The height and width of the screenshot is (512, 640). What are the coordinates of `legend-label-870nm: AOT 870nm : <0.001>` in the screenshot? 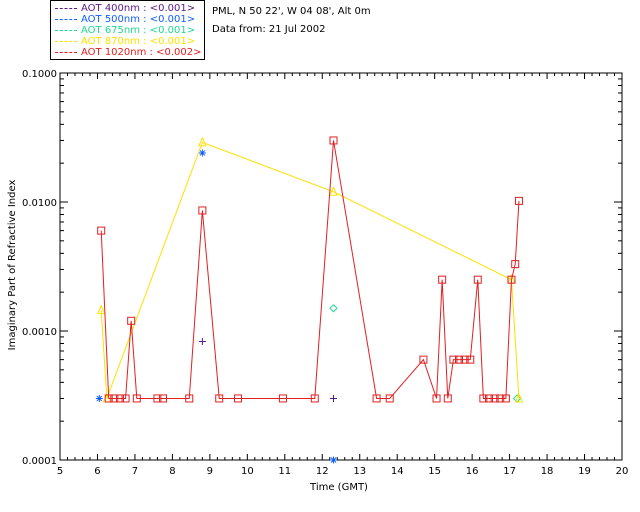 It's located at (138, 41).